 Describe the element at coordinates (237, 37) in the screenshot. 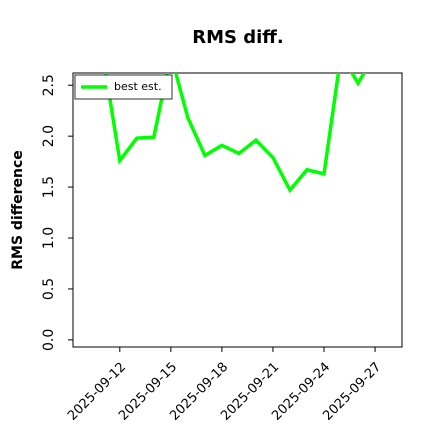

I see `chart-title: RMS diff.` at that location.